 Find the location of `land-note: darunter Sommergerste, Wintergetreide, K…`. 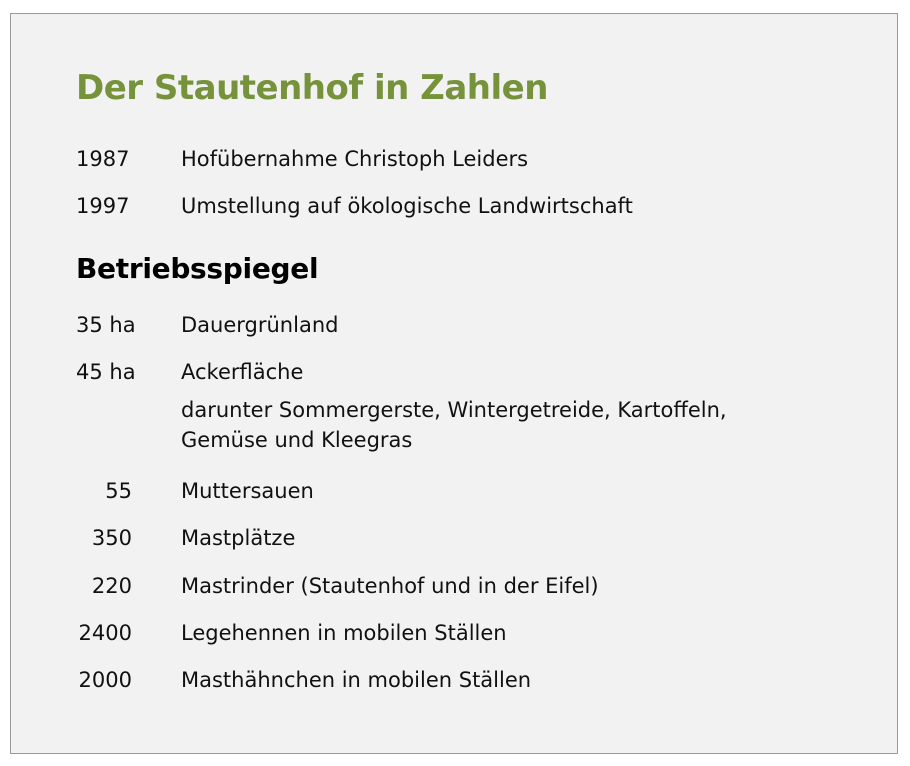

land-note: darunter Sommergerste, Wintergetreide, K… is located at coordinates (454, 425).